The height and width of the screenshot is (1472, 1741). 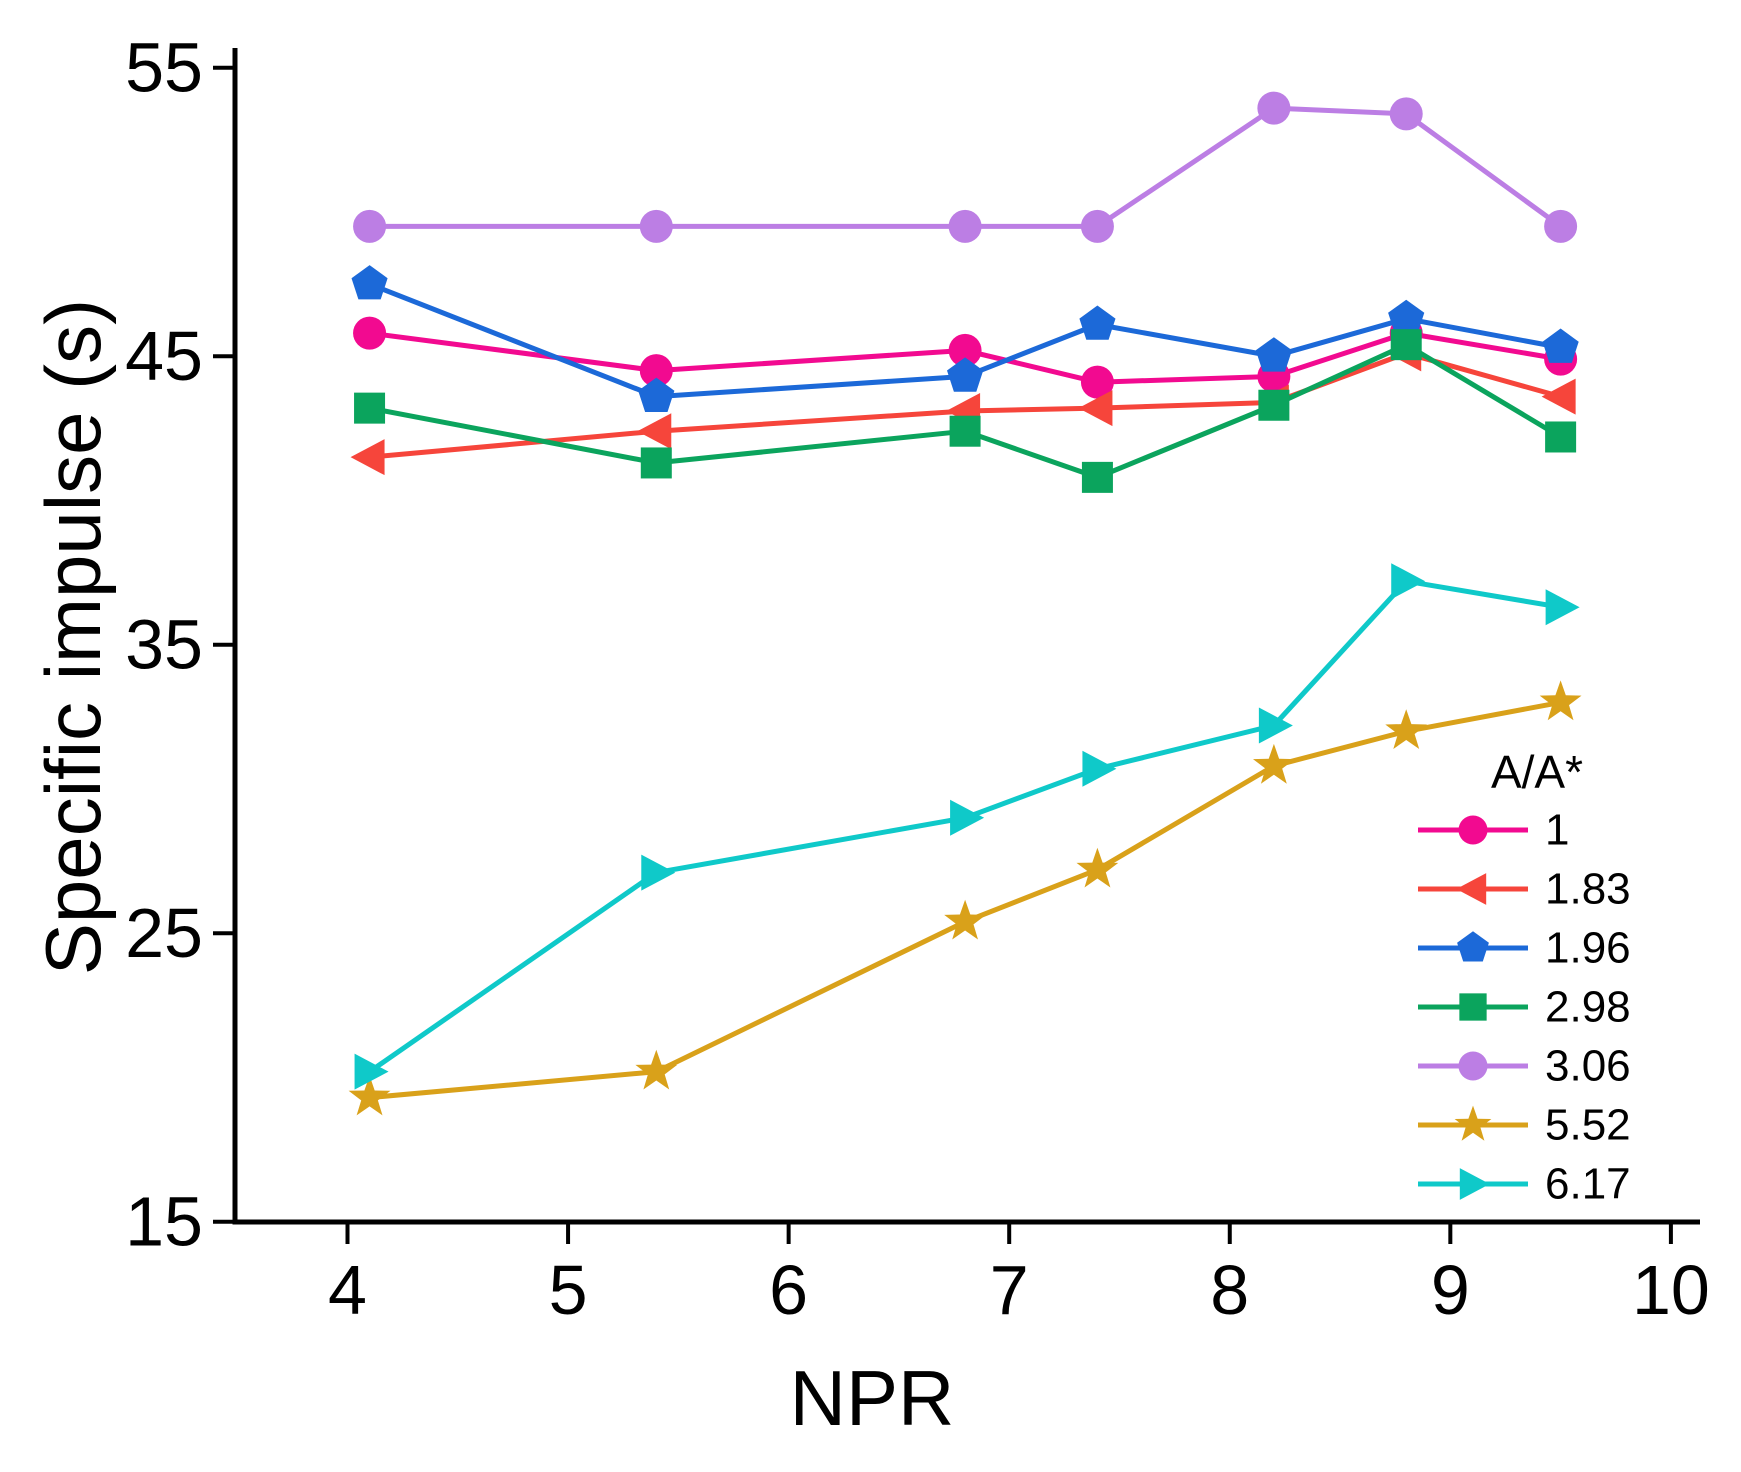 What do you see at coordinates (164, 933) in the screenshot?
I see `y-tick-label: 25` at bounding box center [164, 933].